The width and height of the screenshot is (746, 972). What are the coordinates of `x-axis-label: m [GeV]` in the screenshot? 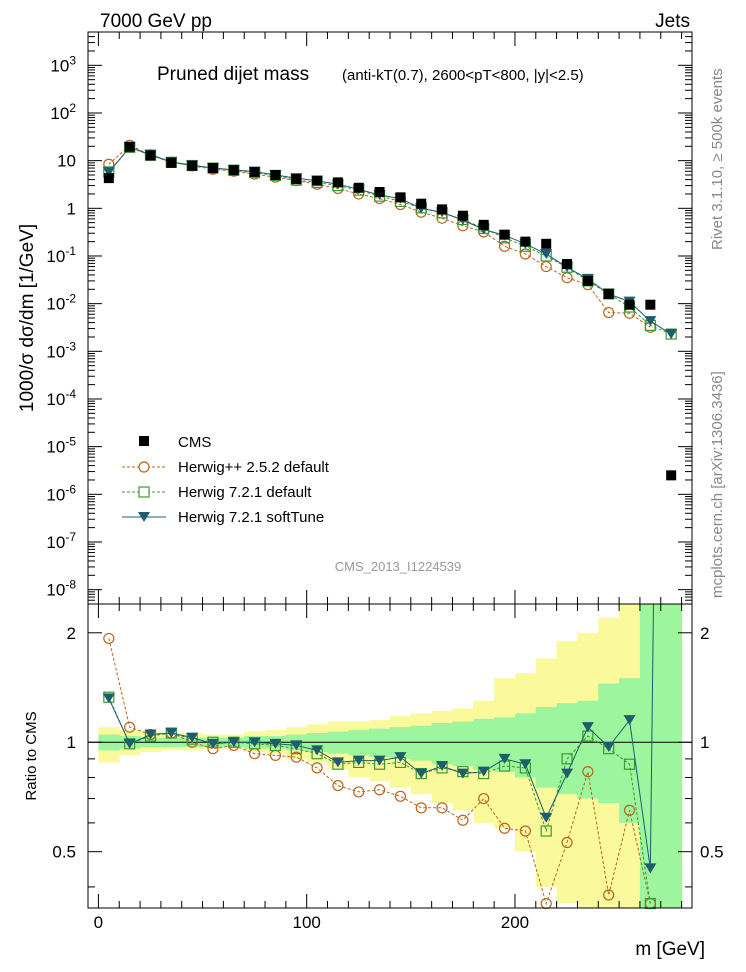 It's located at (670, 949).